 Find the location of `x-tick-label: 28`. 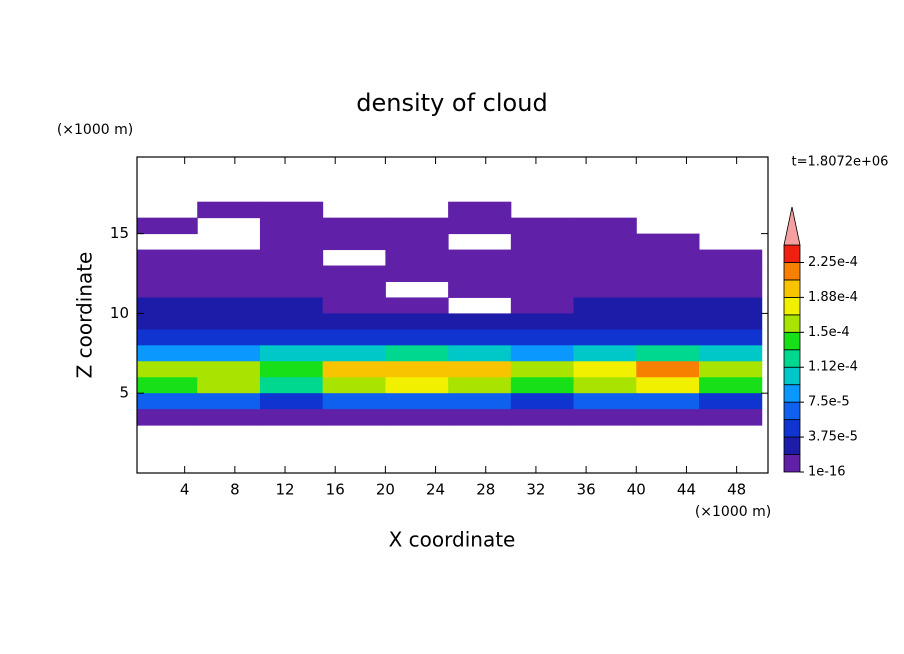

x-tick-label: 28 is located at coordinates (485, 490).